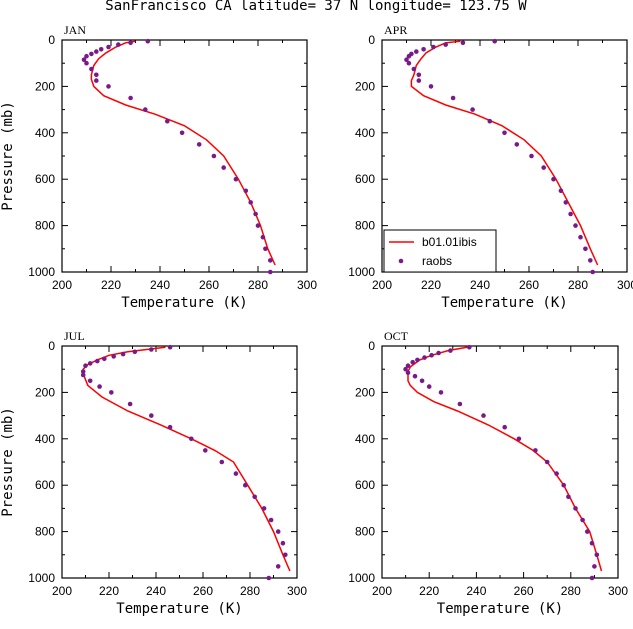 Image resolution: width=633 pixels, height=629 pixels. What do you see at coordinates (401, 261) in the screenshot?
I see `legend-marker-swatch` at bounding box center [401, 261].